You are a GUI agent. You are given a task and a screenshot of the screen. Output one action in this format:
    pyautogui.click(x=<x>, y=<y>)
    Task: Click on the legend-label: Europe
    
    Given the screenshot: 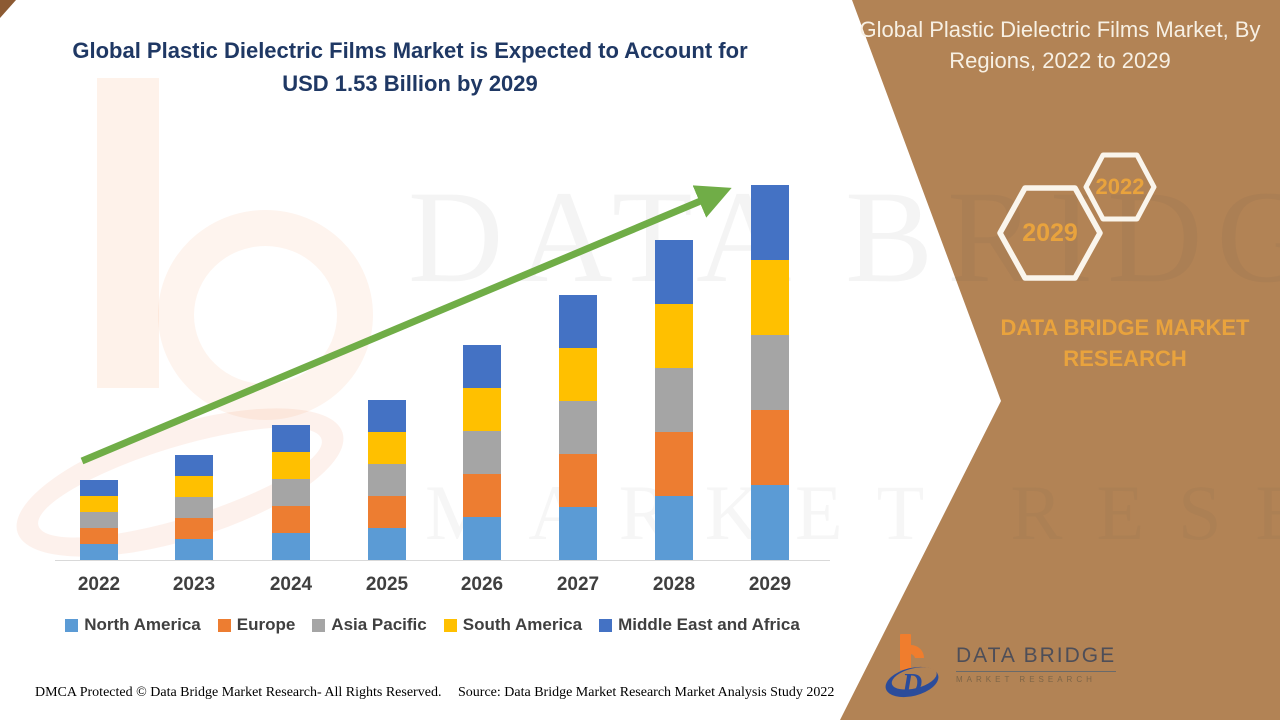 What is the action you would take?
    pyautogui.click(x=266, y=624)
    